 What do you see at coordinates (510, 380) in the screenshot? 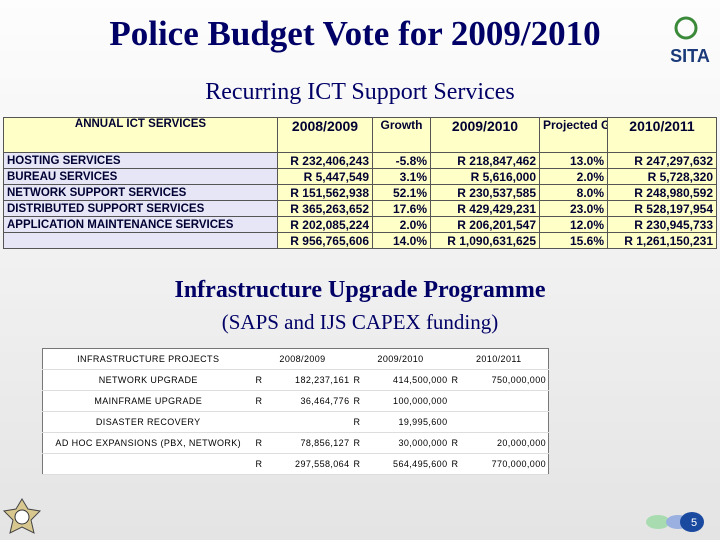
I see `amount: 750,000,000` at bounding box center [510, 380].